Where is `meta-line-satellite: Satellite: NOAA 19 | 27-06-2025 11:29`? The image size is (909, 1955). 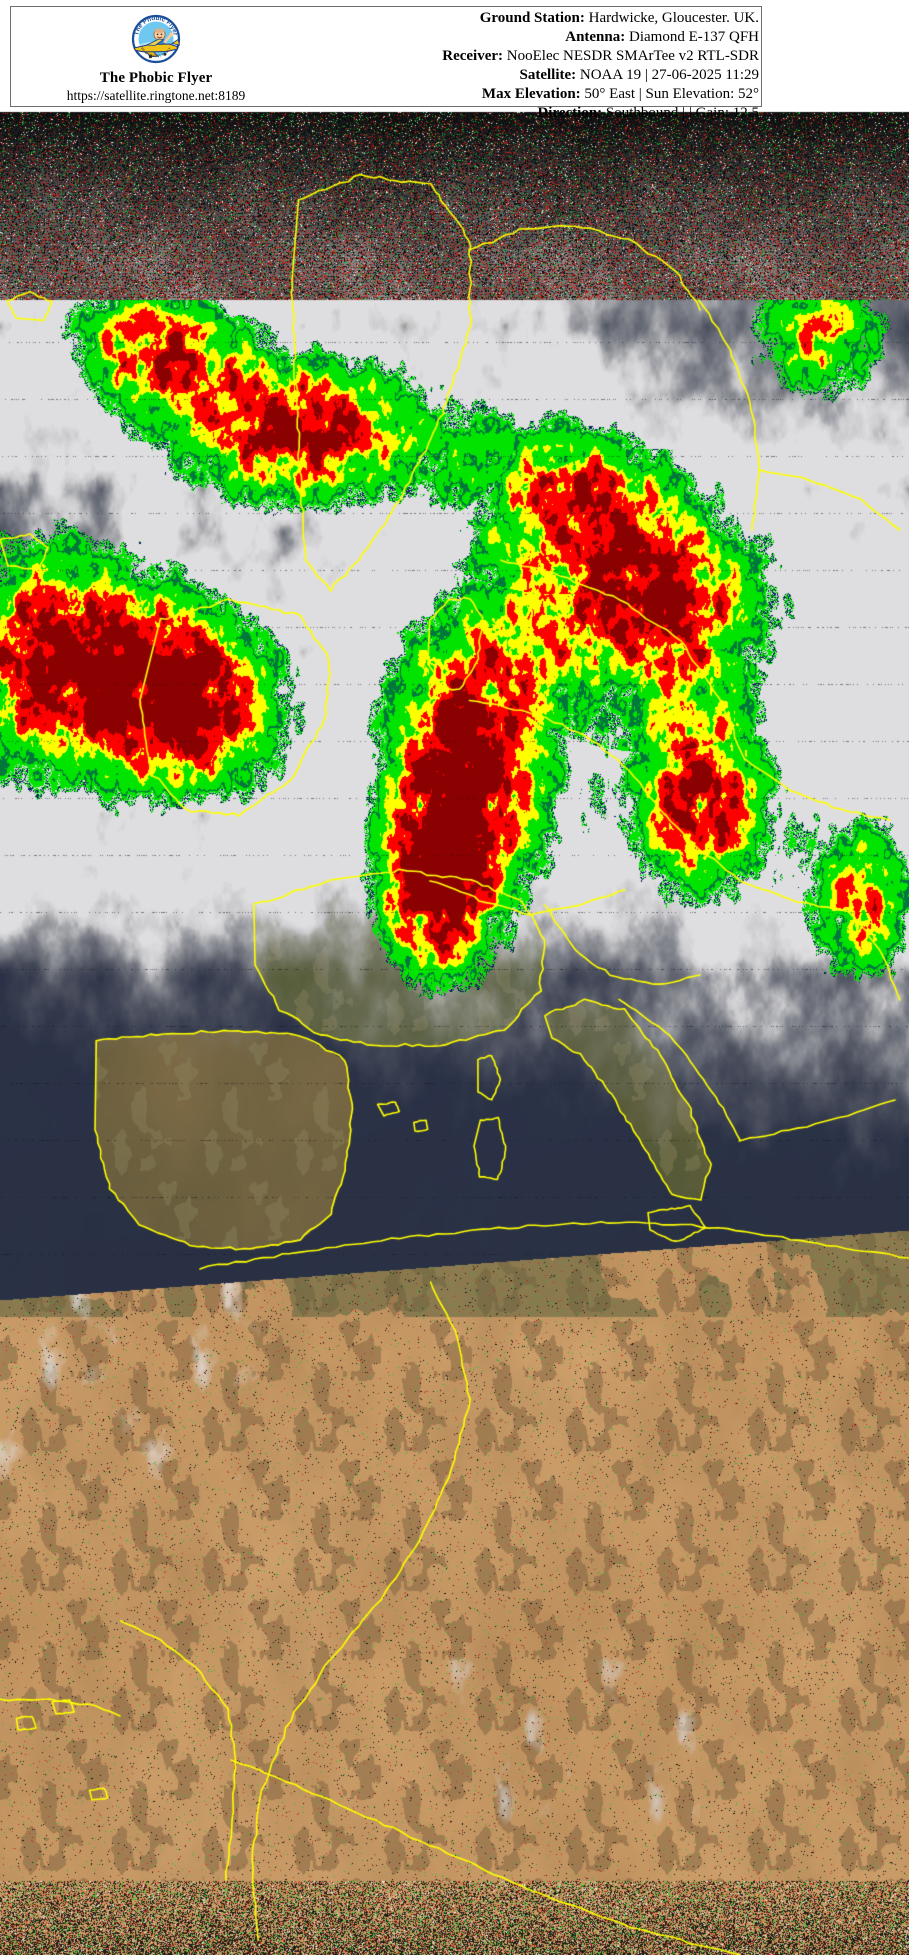 meta-line-satellite: Satellite: NOAA 19 | 27-06-2025 11:29 is located at coordinates (639, 75).